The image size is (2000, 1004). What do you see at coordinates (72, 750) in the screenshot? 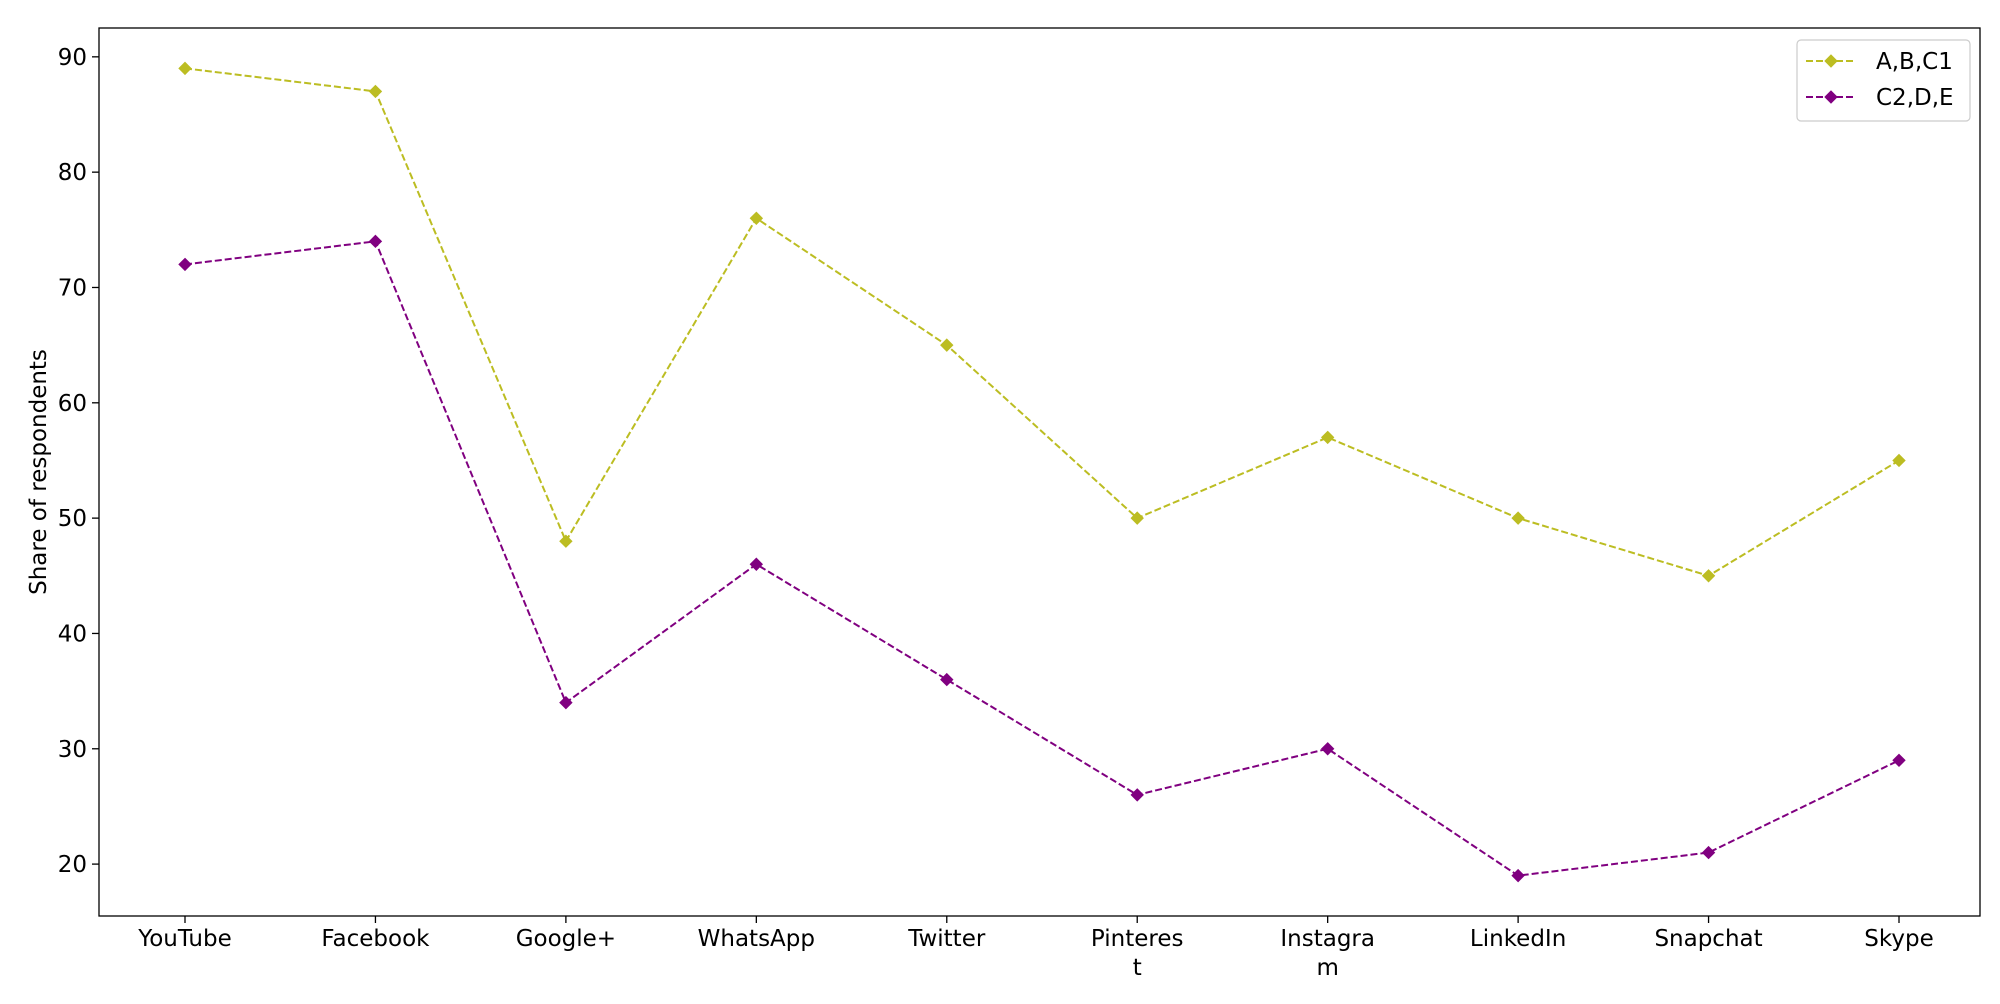
I see `y-tick-label: 30` at bounding box center [72, 750].